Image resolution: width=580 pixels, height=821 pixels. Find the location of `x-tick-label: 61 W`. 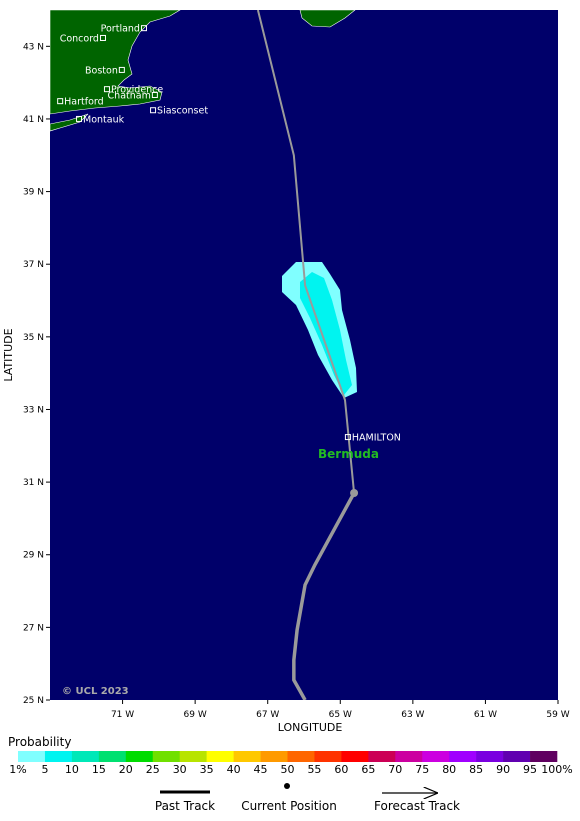

x-tick-label: 61 W is located at coordinates (485, 715).